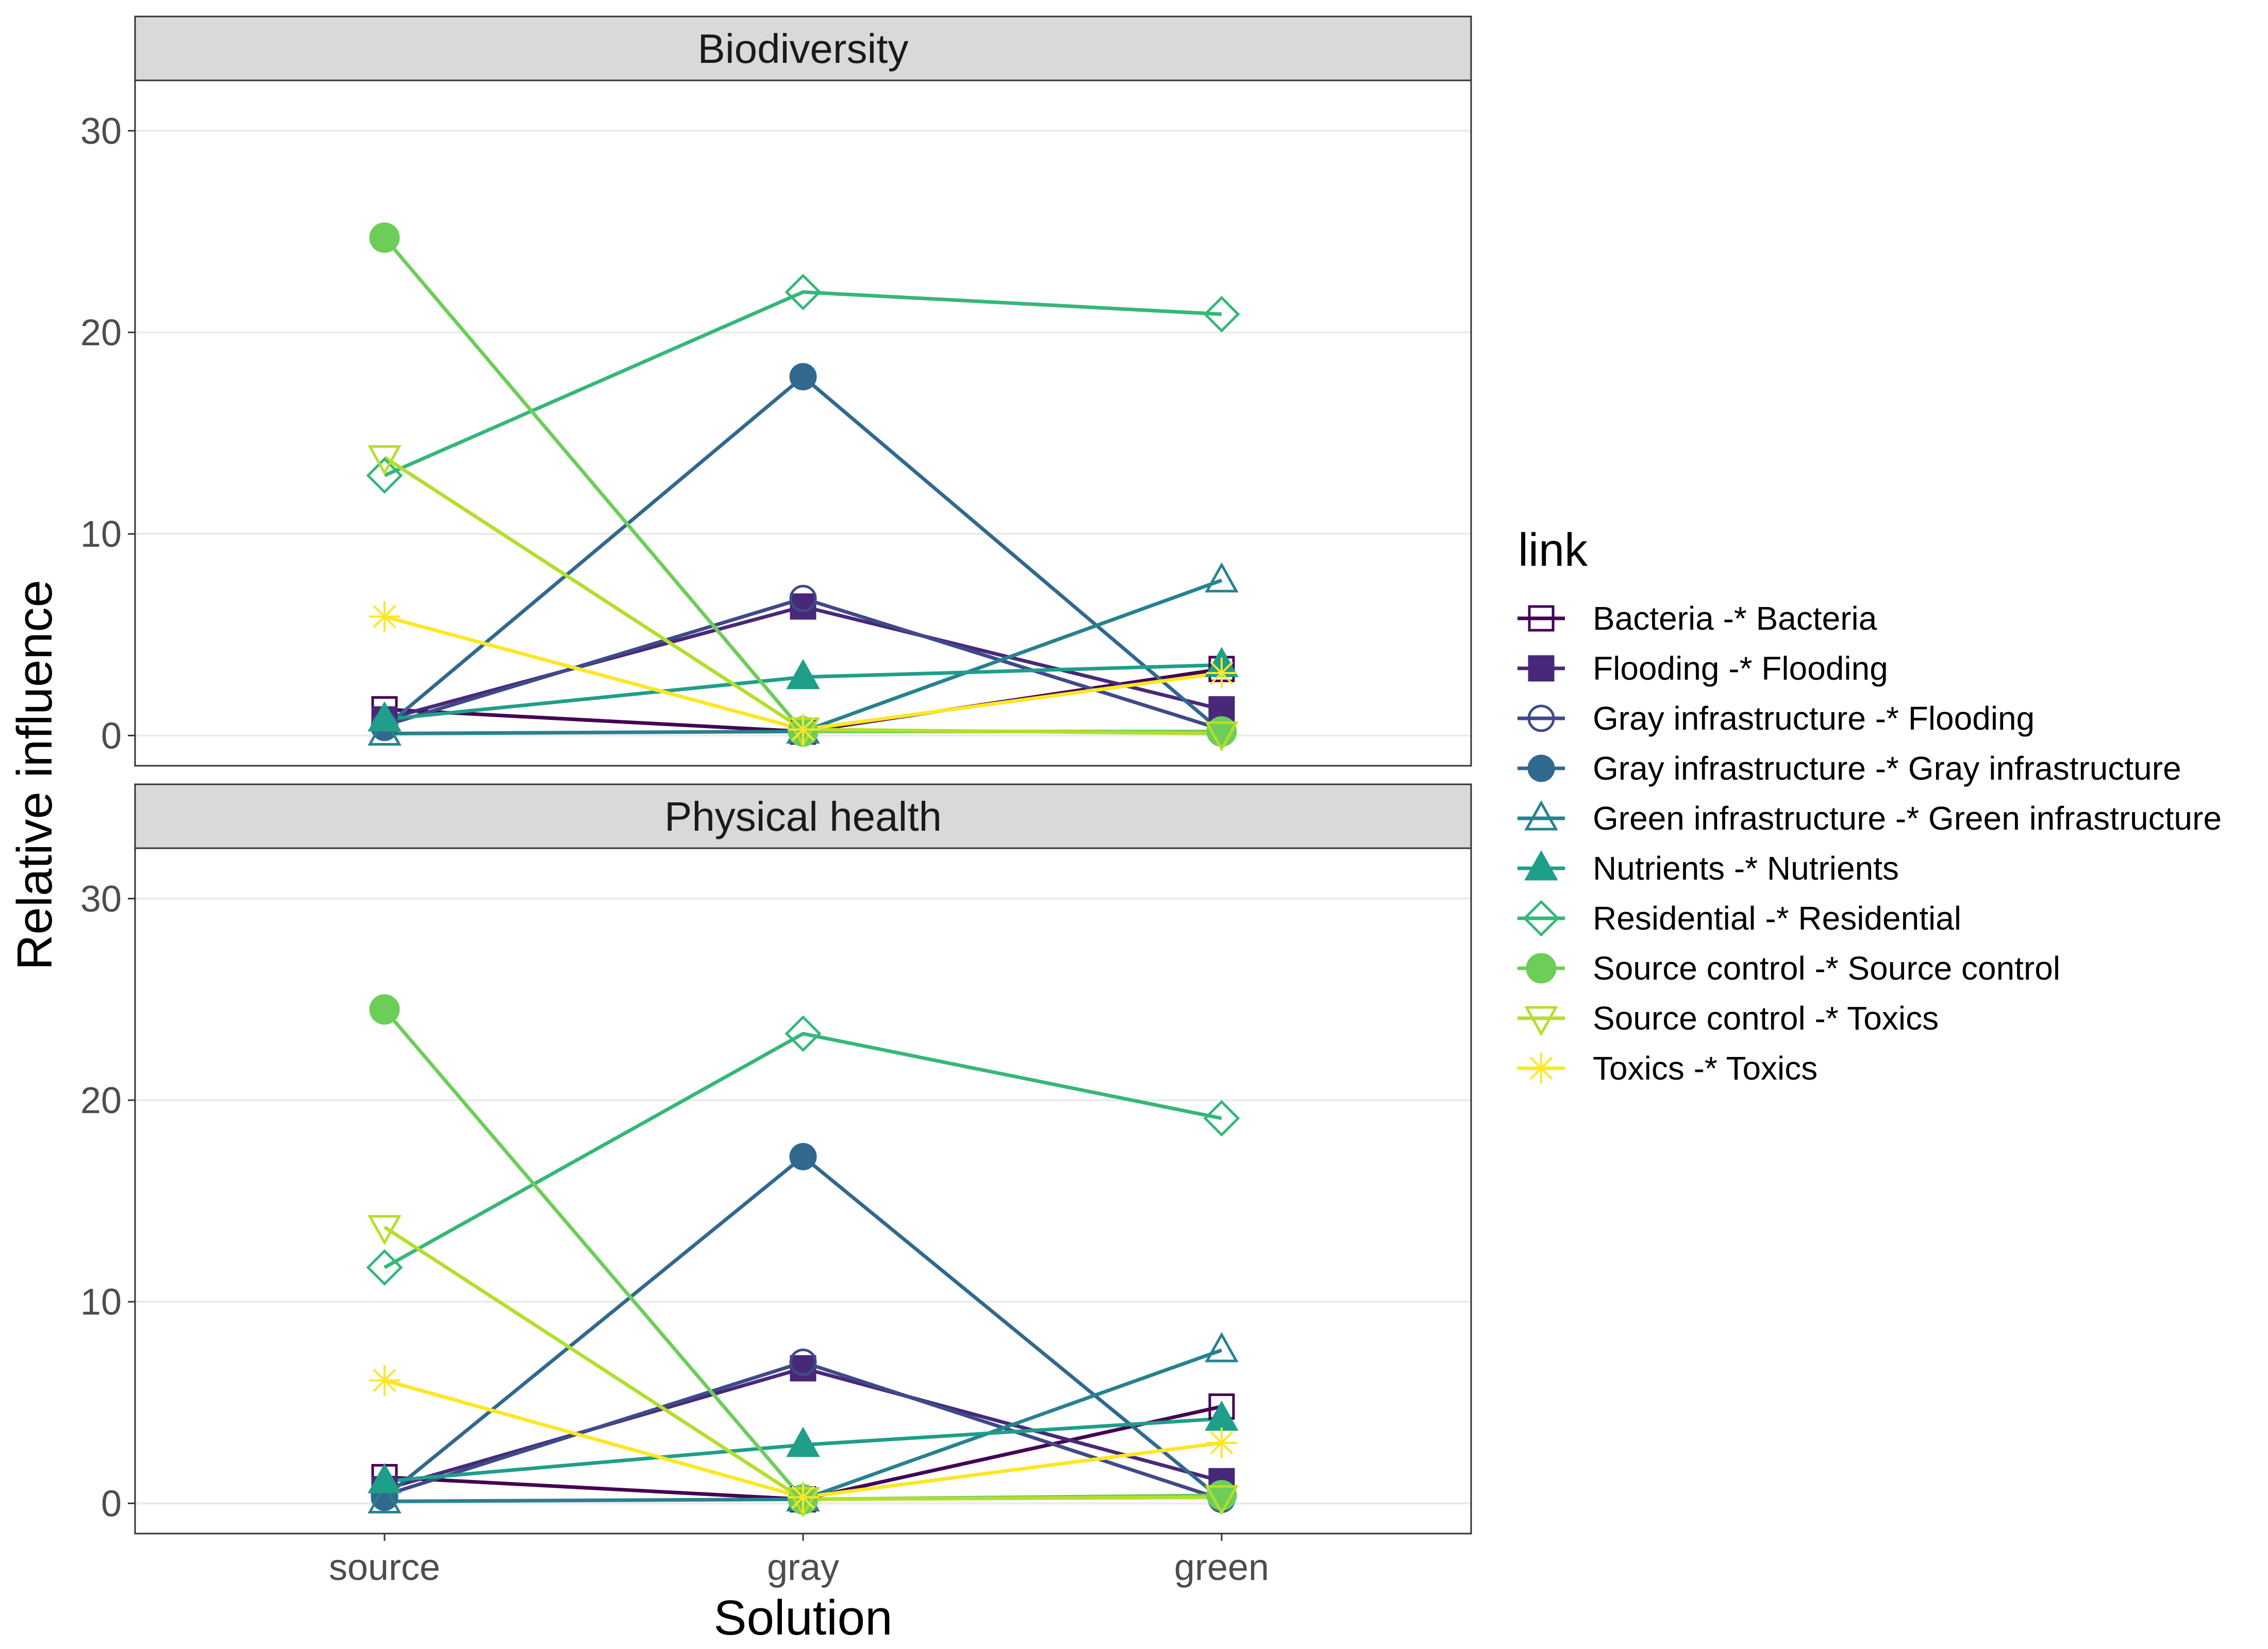 The width and height of the screenshot is (2268, 1649). What do you see at coordinates (1221, 1567) in the screenshot?
I see `x-tick-label: green` at bounding box center [1221, 1567].